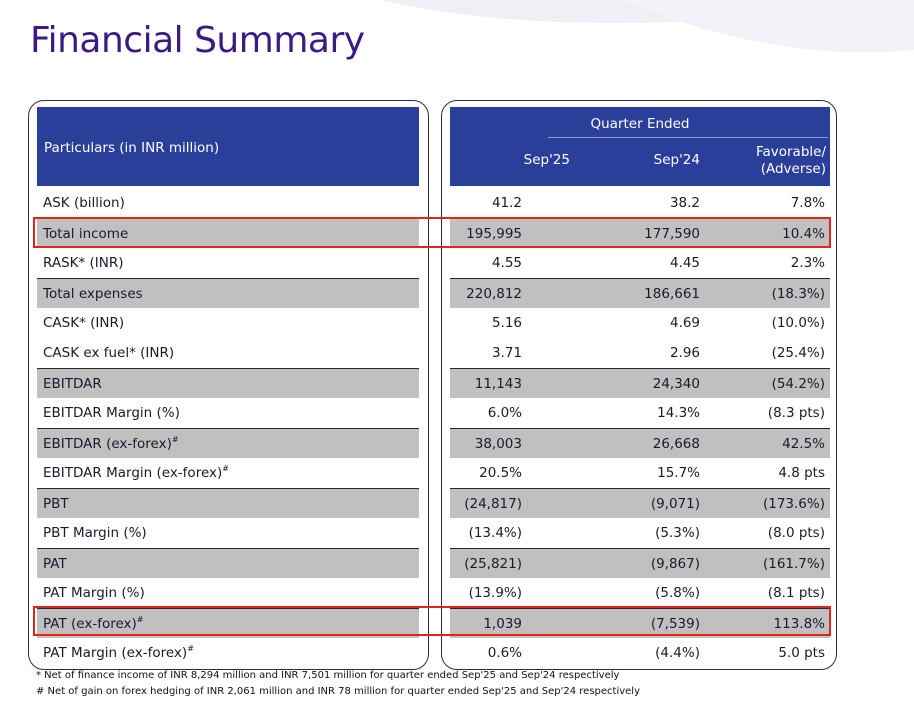  I want to click on row-label: EBITDAR Margin (ex-forex)#, so click(136, 473).